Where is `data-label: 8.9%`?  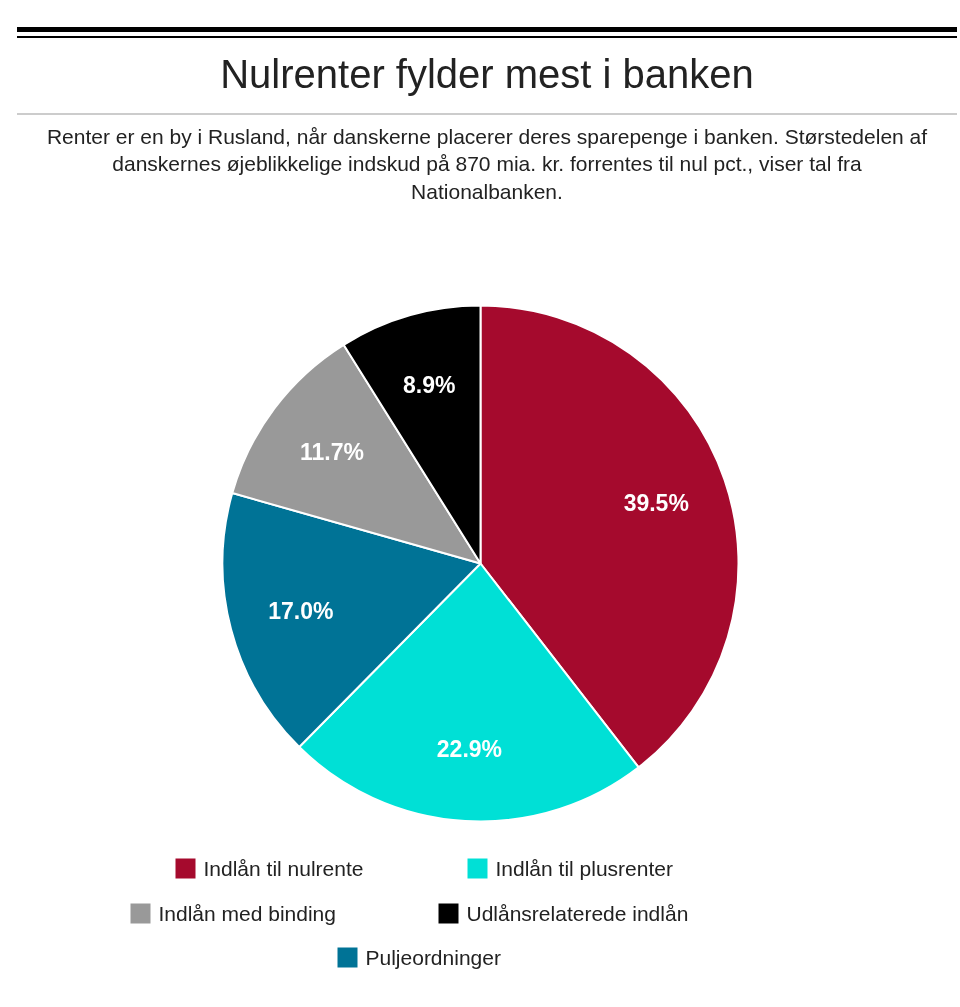
data-label: 8.9% is located at coordinates (429, 384).